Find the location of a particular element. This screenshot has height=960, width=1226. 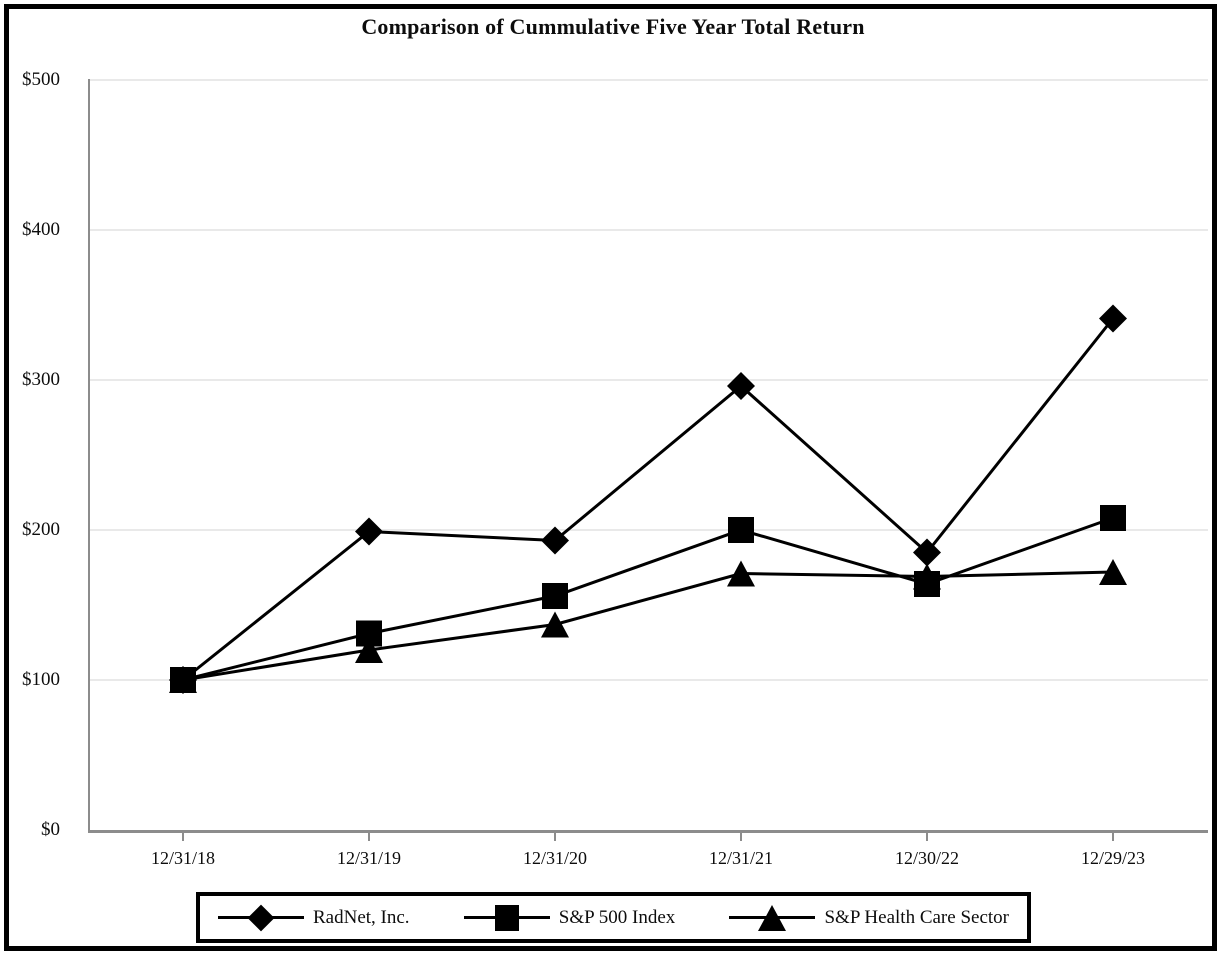

x-axis-tick-label: 12/30/22 is located at coordinates (926, 858).